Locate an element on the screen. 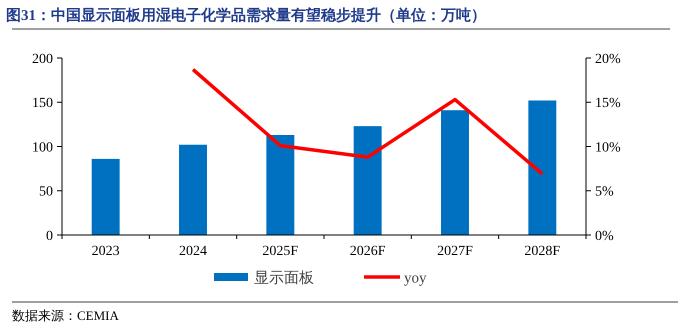 This screenshot has width=678, height=329. x-tick-label: 2024 is located at coordinates (193, 251).